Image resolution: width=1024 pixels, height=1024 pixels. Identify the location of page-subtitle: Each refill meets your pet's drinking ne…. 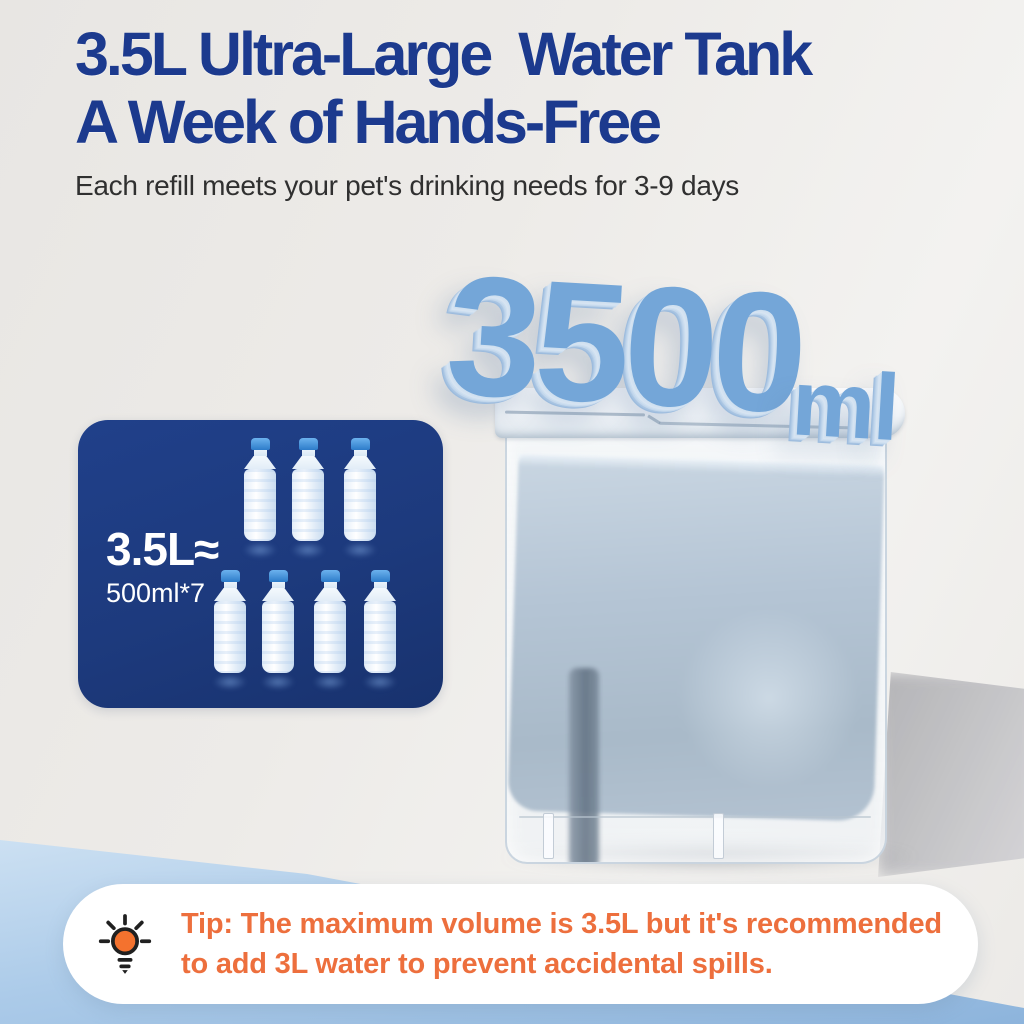
(407, 185).